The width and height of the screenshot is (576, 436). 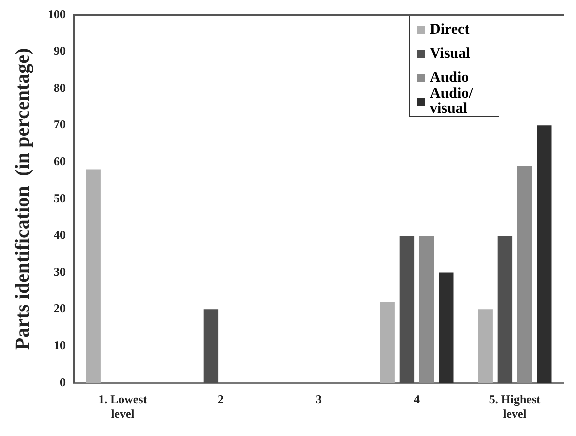 What do you see at coordinates (60, 345) in the screenshot?
I see `y-tick-label: 10` at bounding box center [60, 345].